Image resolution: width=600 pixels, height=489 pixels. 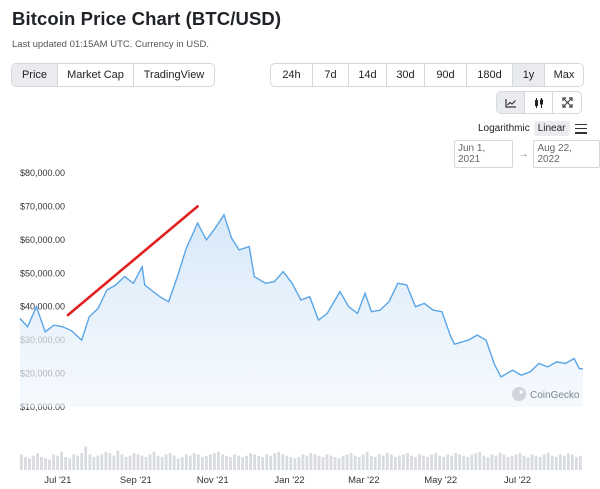 What do you see at coordinates (35, 75) in the screenshot?
I see `tab-price: Price` at bounding box center [35, 75].